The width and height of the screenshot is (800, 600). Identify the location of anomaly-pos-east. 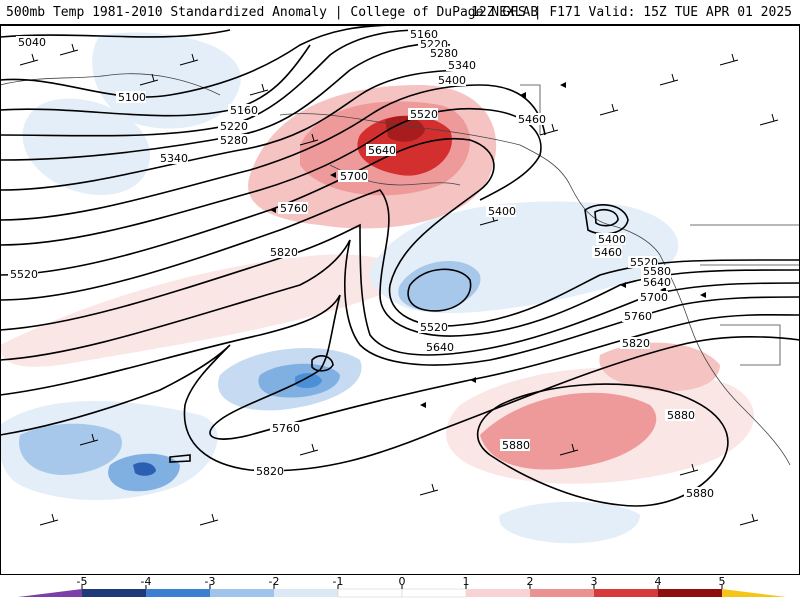
(659, 367).